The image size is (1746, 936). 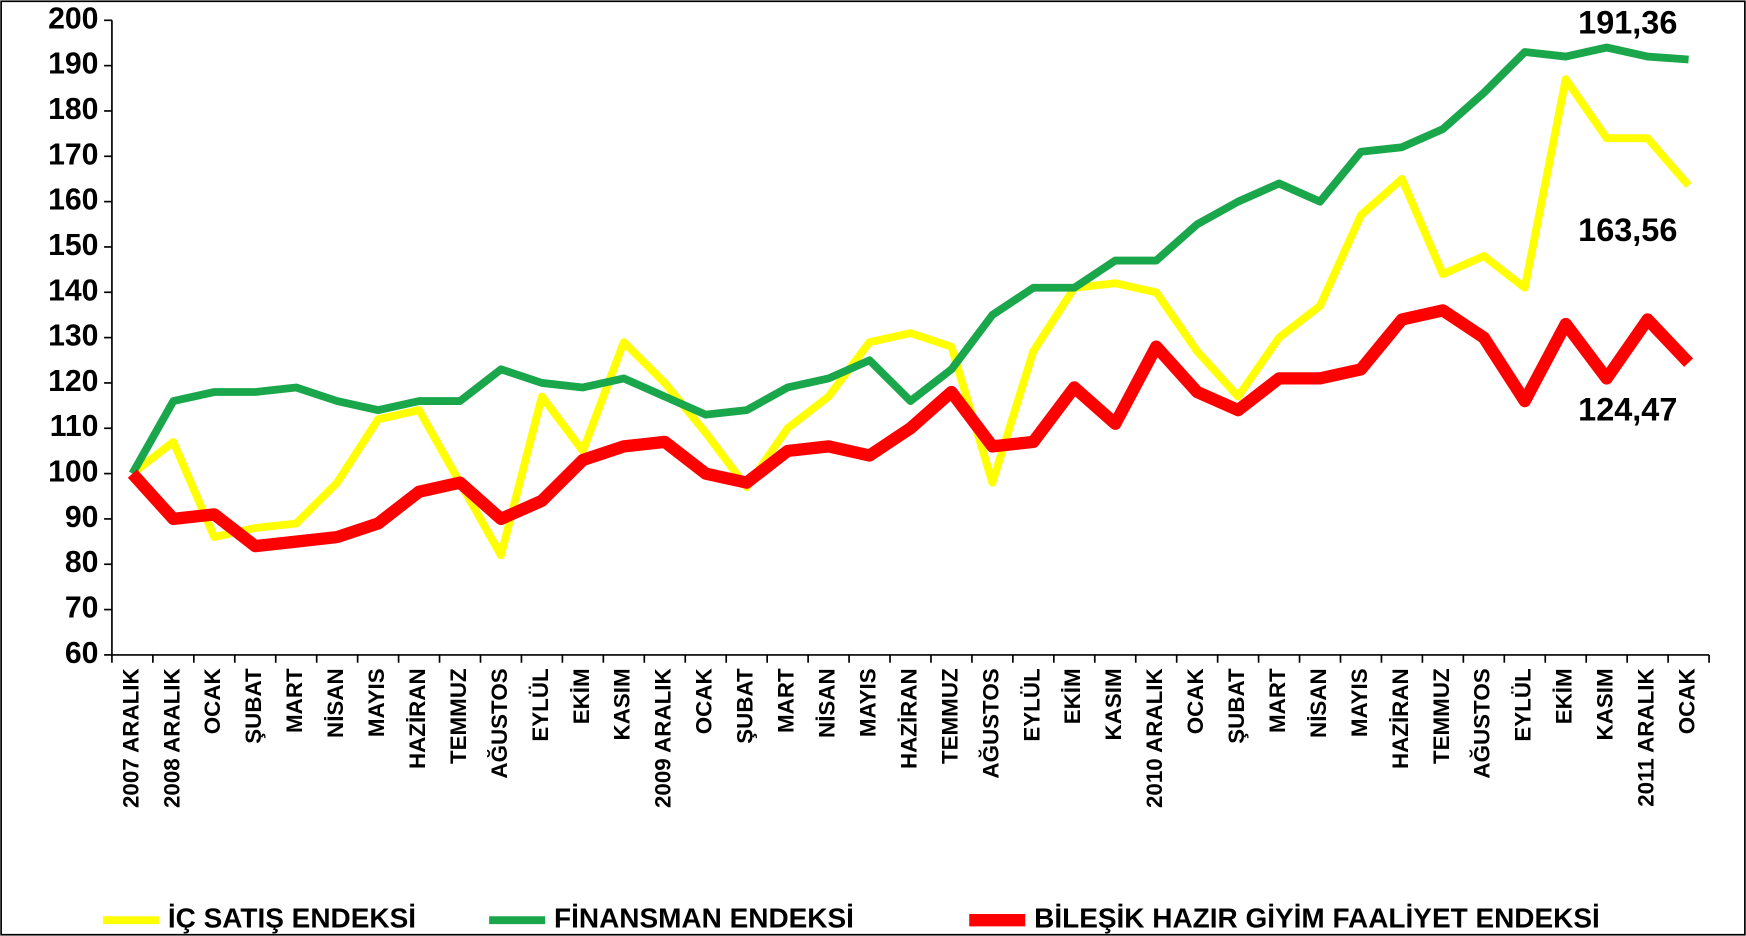 I want to click on x-tick-label: 2009 ARALIK, so click(x=663, y=738).